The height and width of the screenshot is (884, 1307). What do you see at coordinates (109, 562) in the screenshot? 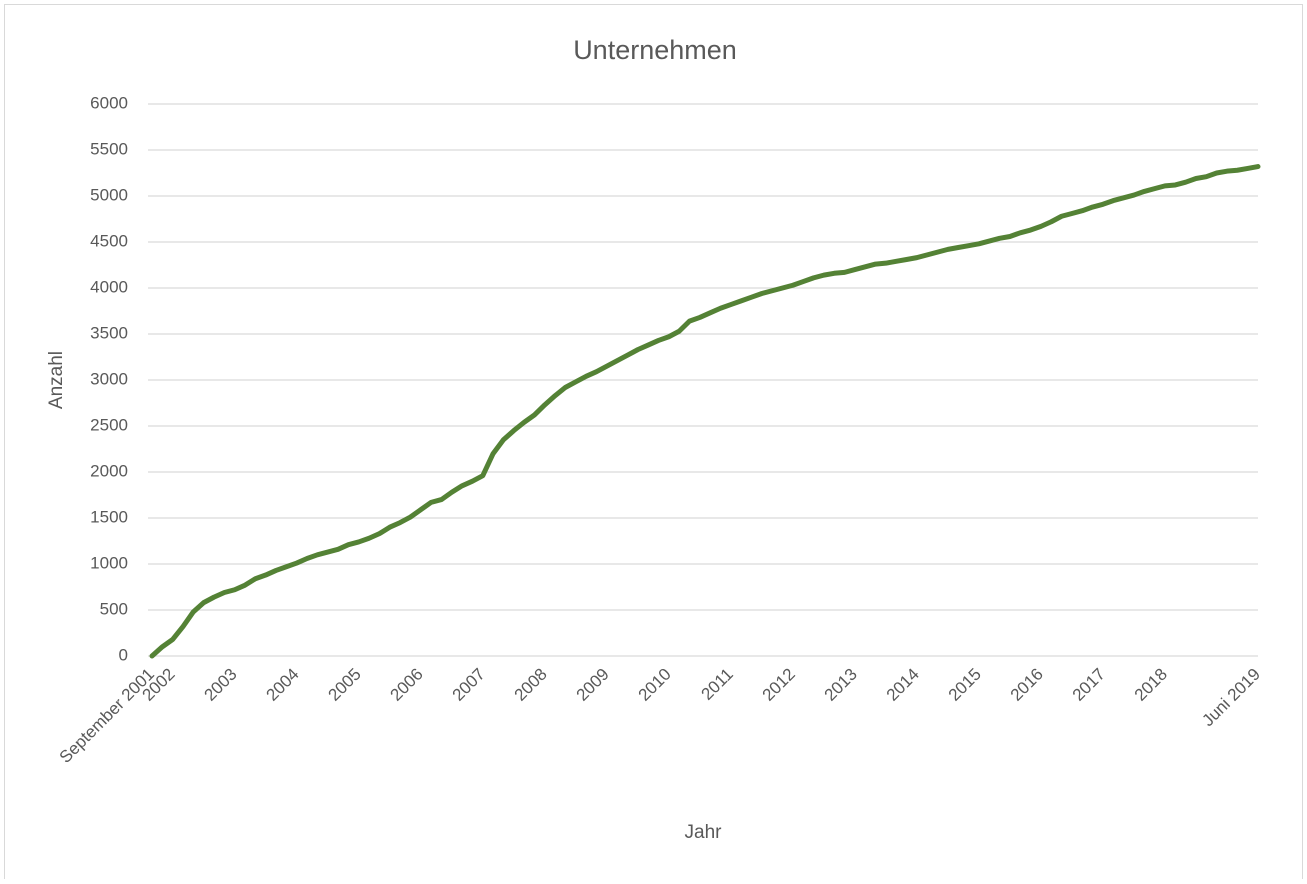
I see `y-tick-label: 1000` at bounding box center [109, 562].